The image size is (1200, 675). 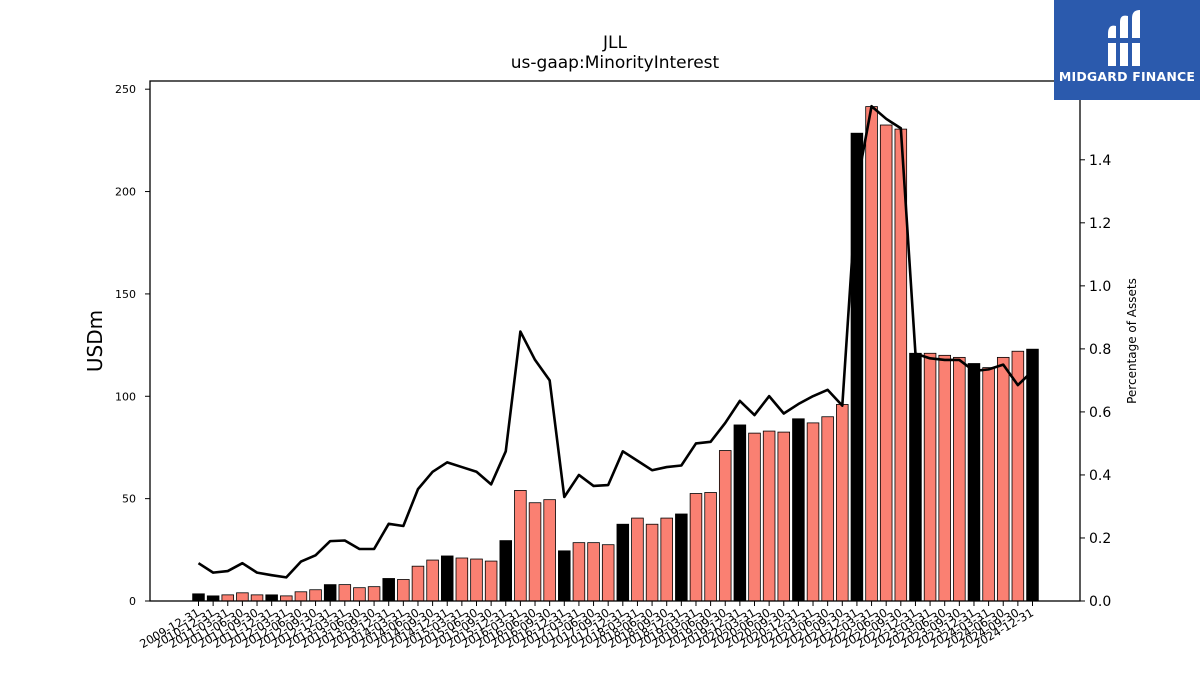 I want to click on y2-tick-label: 0.0, so click(x=1100, y=602).